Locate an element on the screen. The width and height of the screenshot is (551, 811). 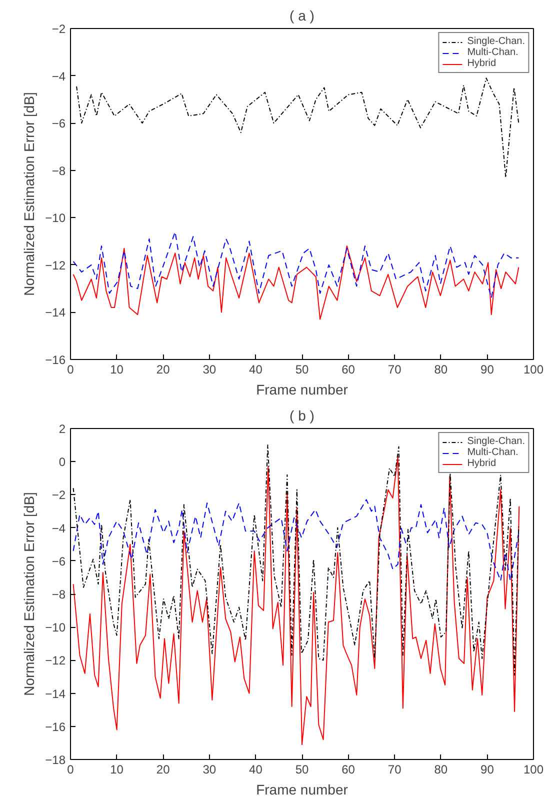
chart-title: ( b ) is located at coordinates (302, 416).